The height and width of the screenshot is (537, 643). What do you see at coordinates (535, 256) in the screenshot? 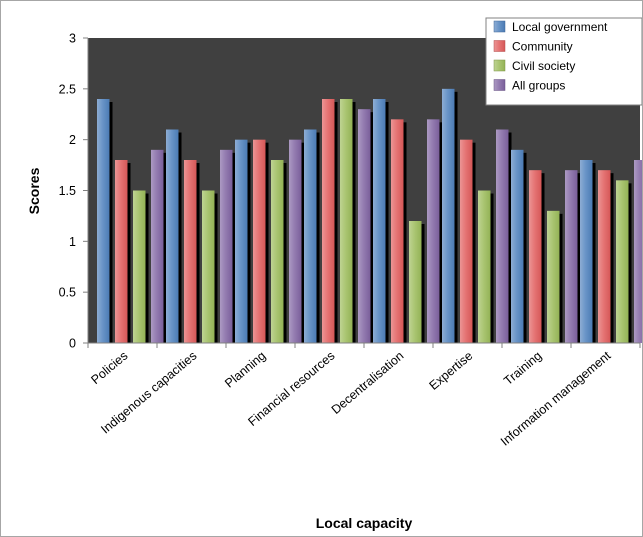
I see `bar-community-training` at bounding box center [535, 256].